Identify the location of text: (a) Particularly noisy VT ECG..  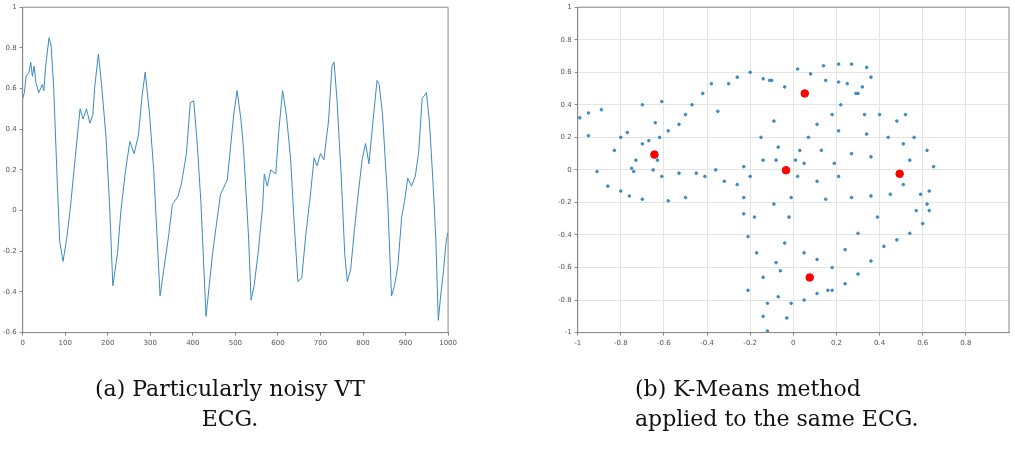
(230, 404).